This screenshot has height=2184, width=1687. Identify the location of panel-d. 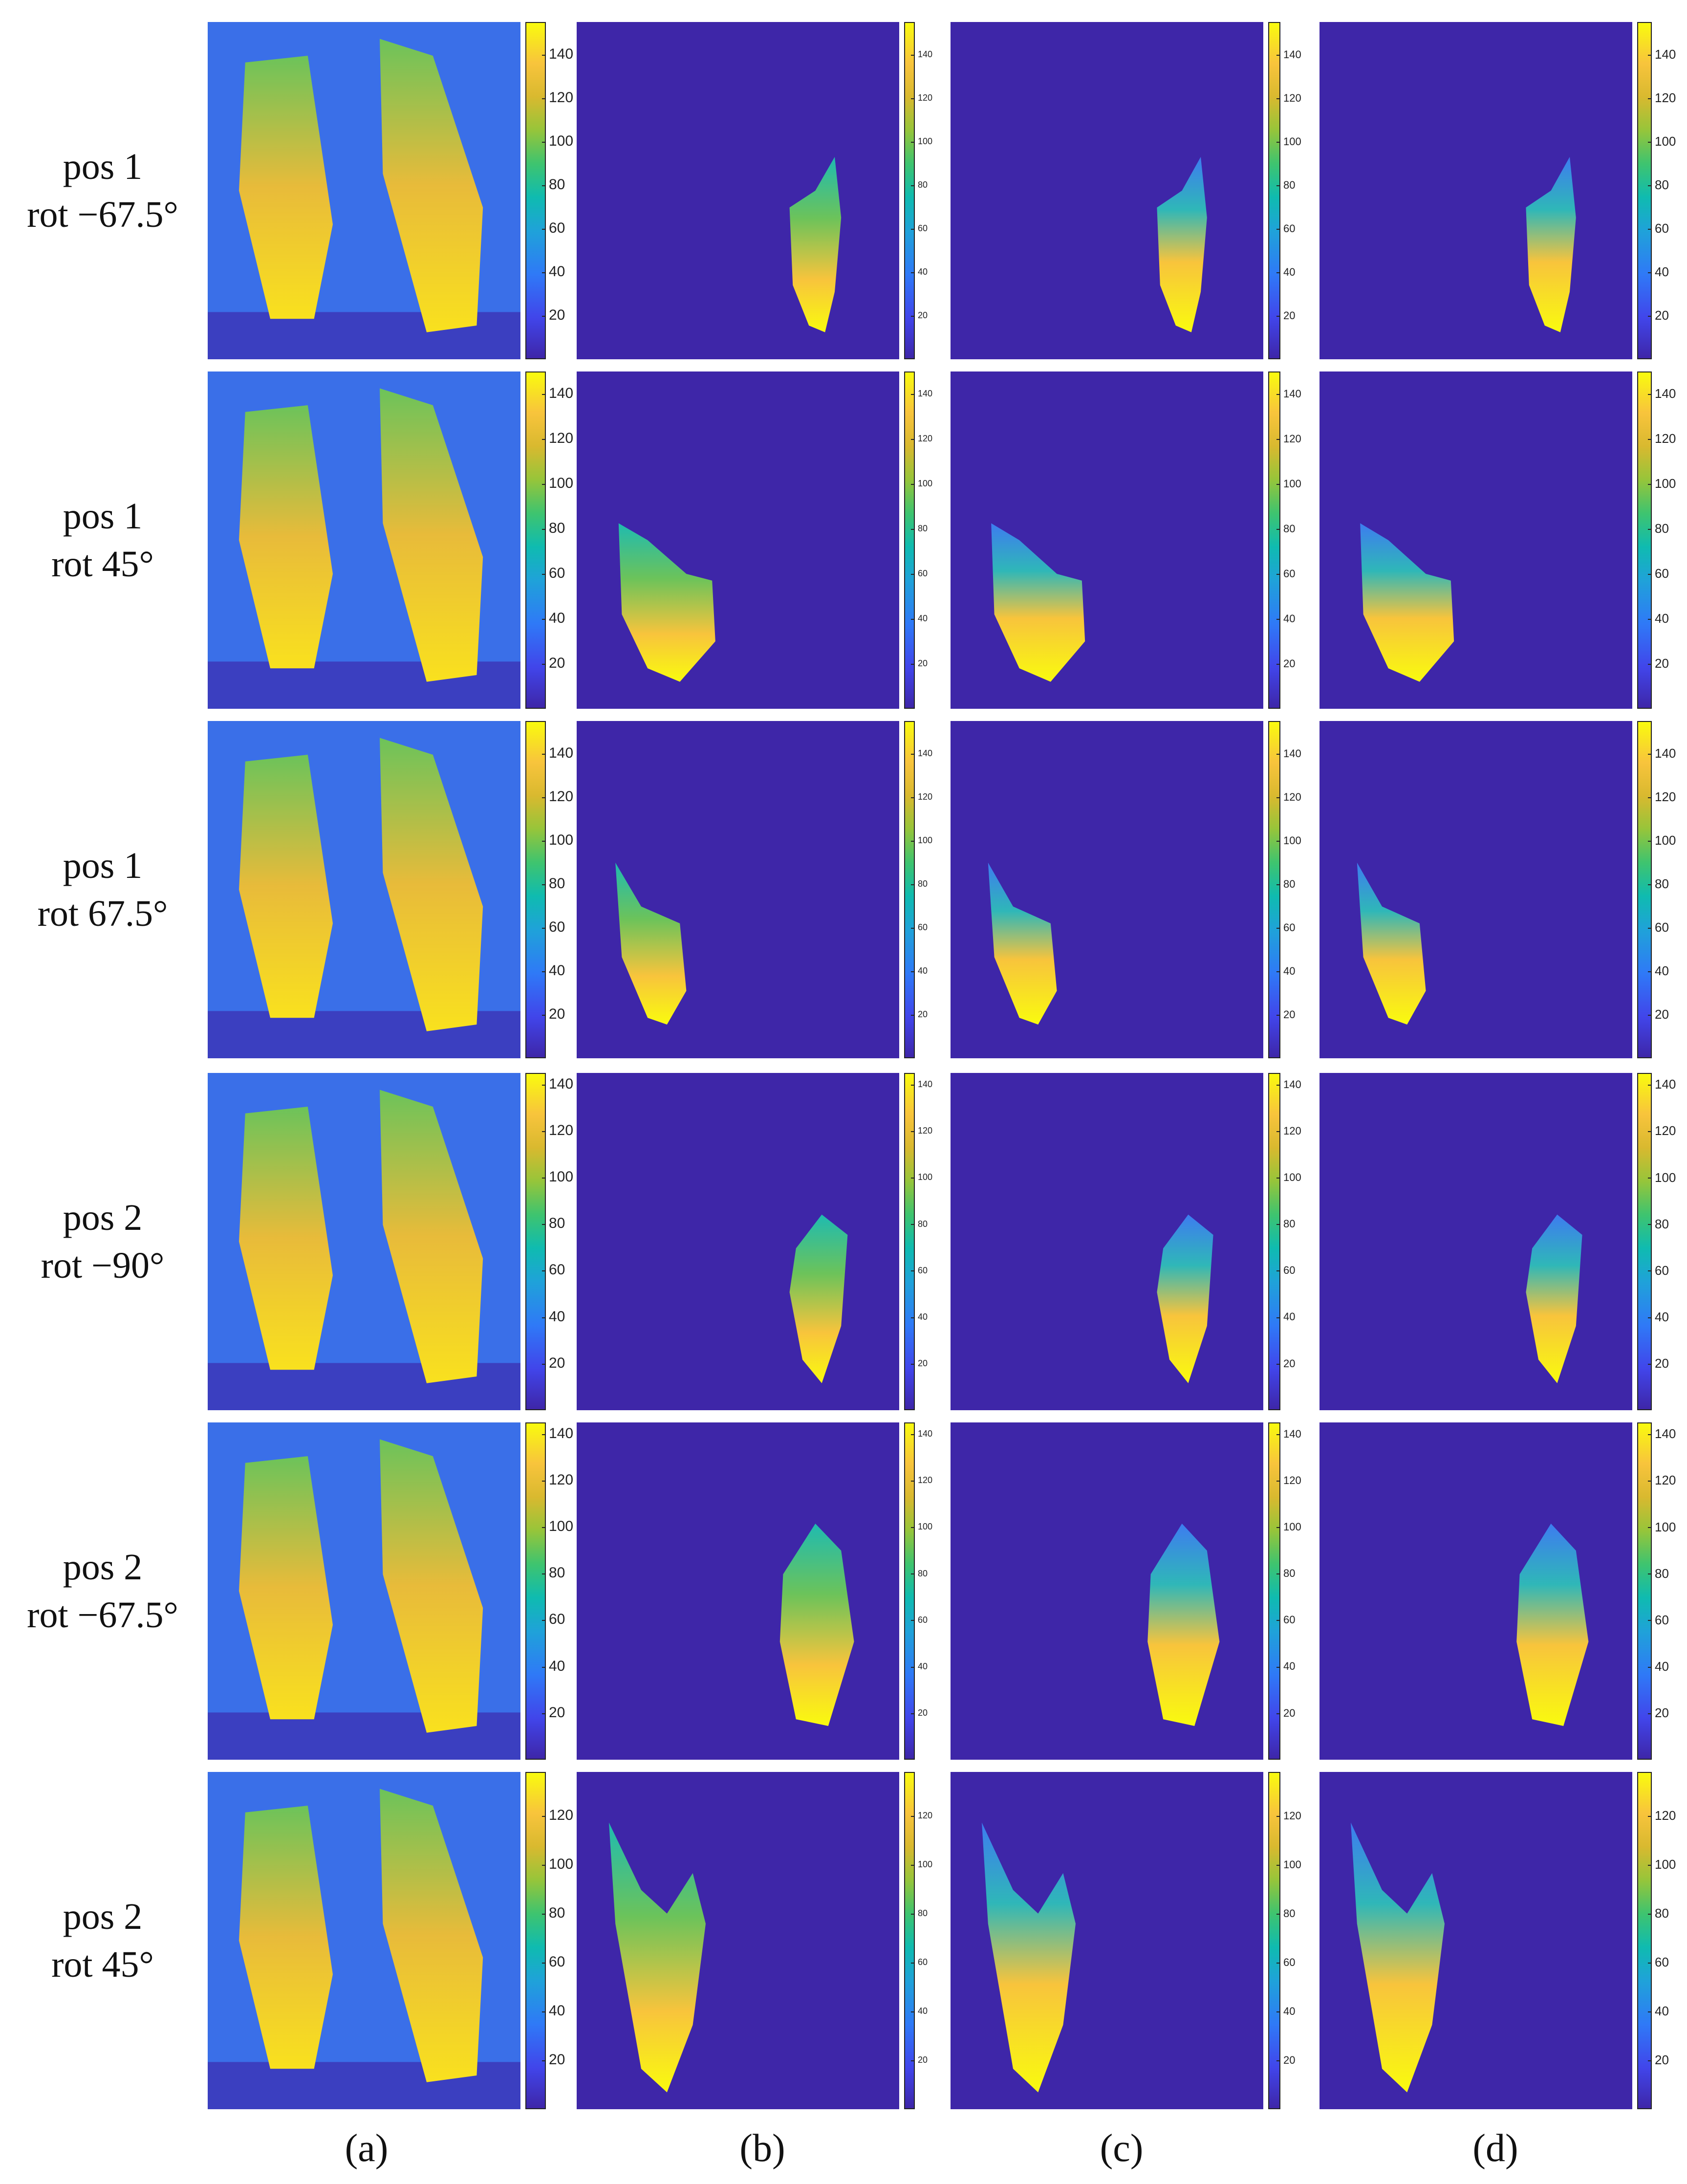
(1475, 1241).